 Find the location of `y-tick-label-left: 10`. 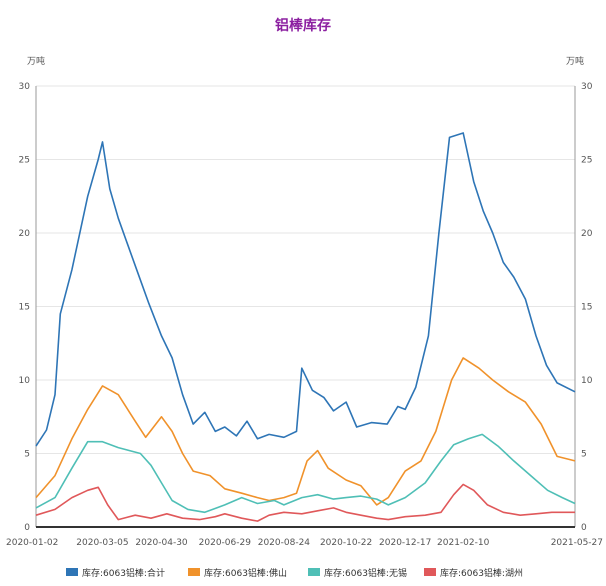

y-tick-label-left: 10 is located at coordinates (25, 381).